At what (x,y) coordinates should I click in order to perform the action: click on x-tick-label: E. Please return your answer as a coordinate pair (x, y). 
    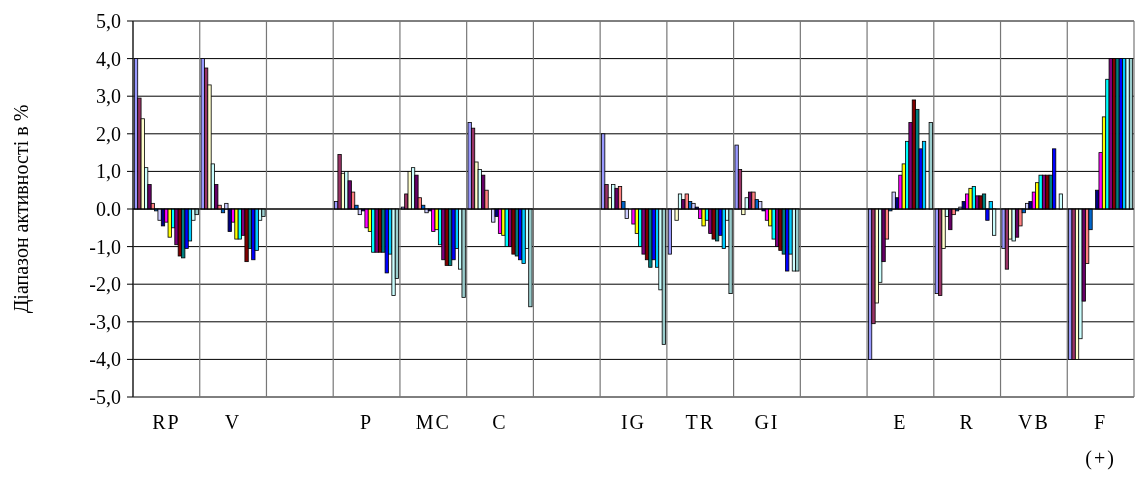
    Looking at the image, I should click on (900, 422).